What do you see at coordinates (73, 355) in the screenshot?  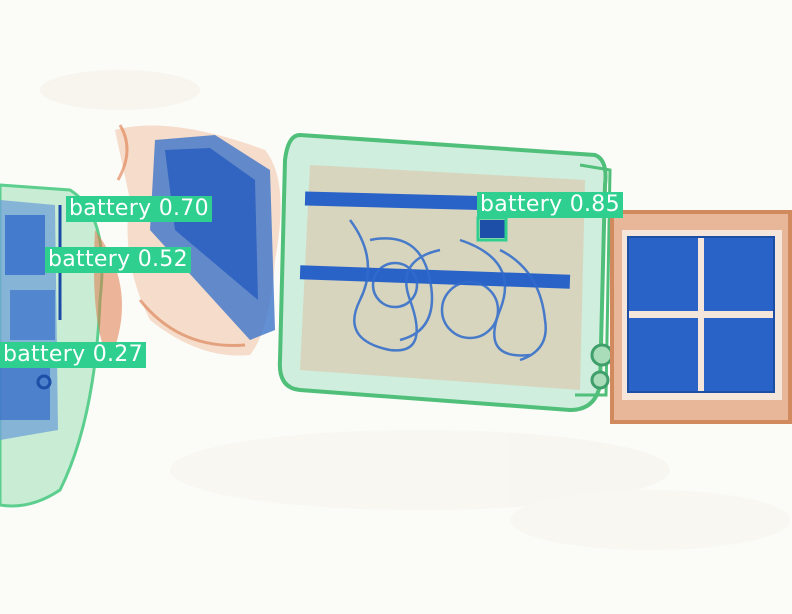 I see `detection-label-battery-0-27: battery 0.27` at bounding box center [73, 355].